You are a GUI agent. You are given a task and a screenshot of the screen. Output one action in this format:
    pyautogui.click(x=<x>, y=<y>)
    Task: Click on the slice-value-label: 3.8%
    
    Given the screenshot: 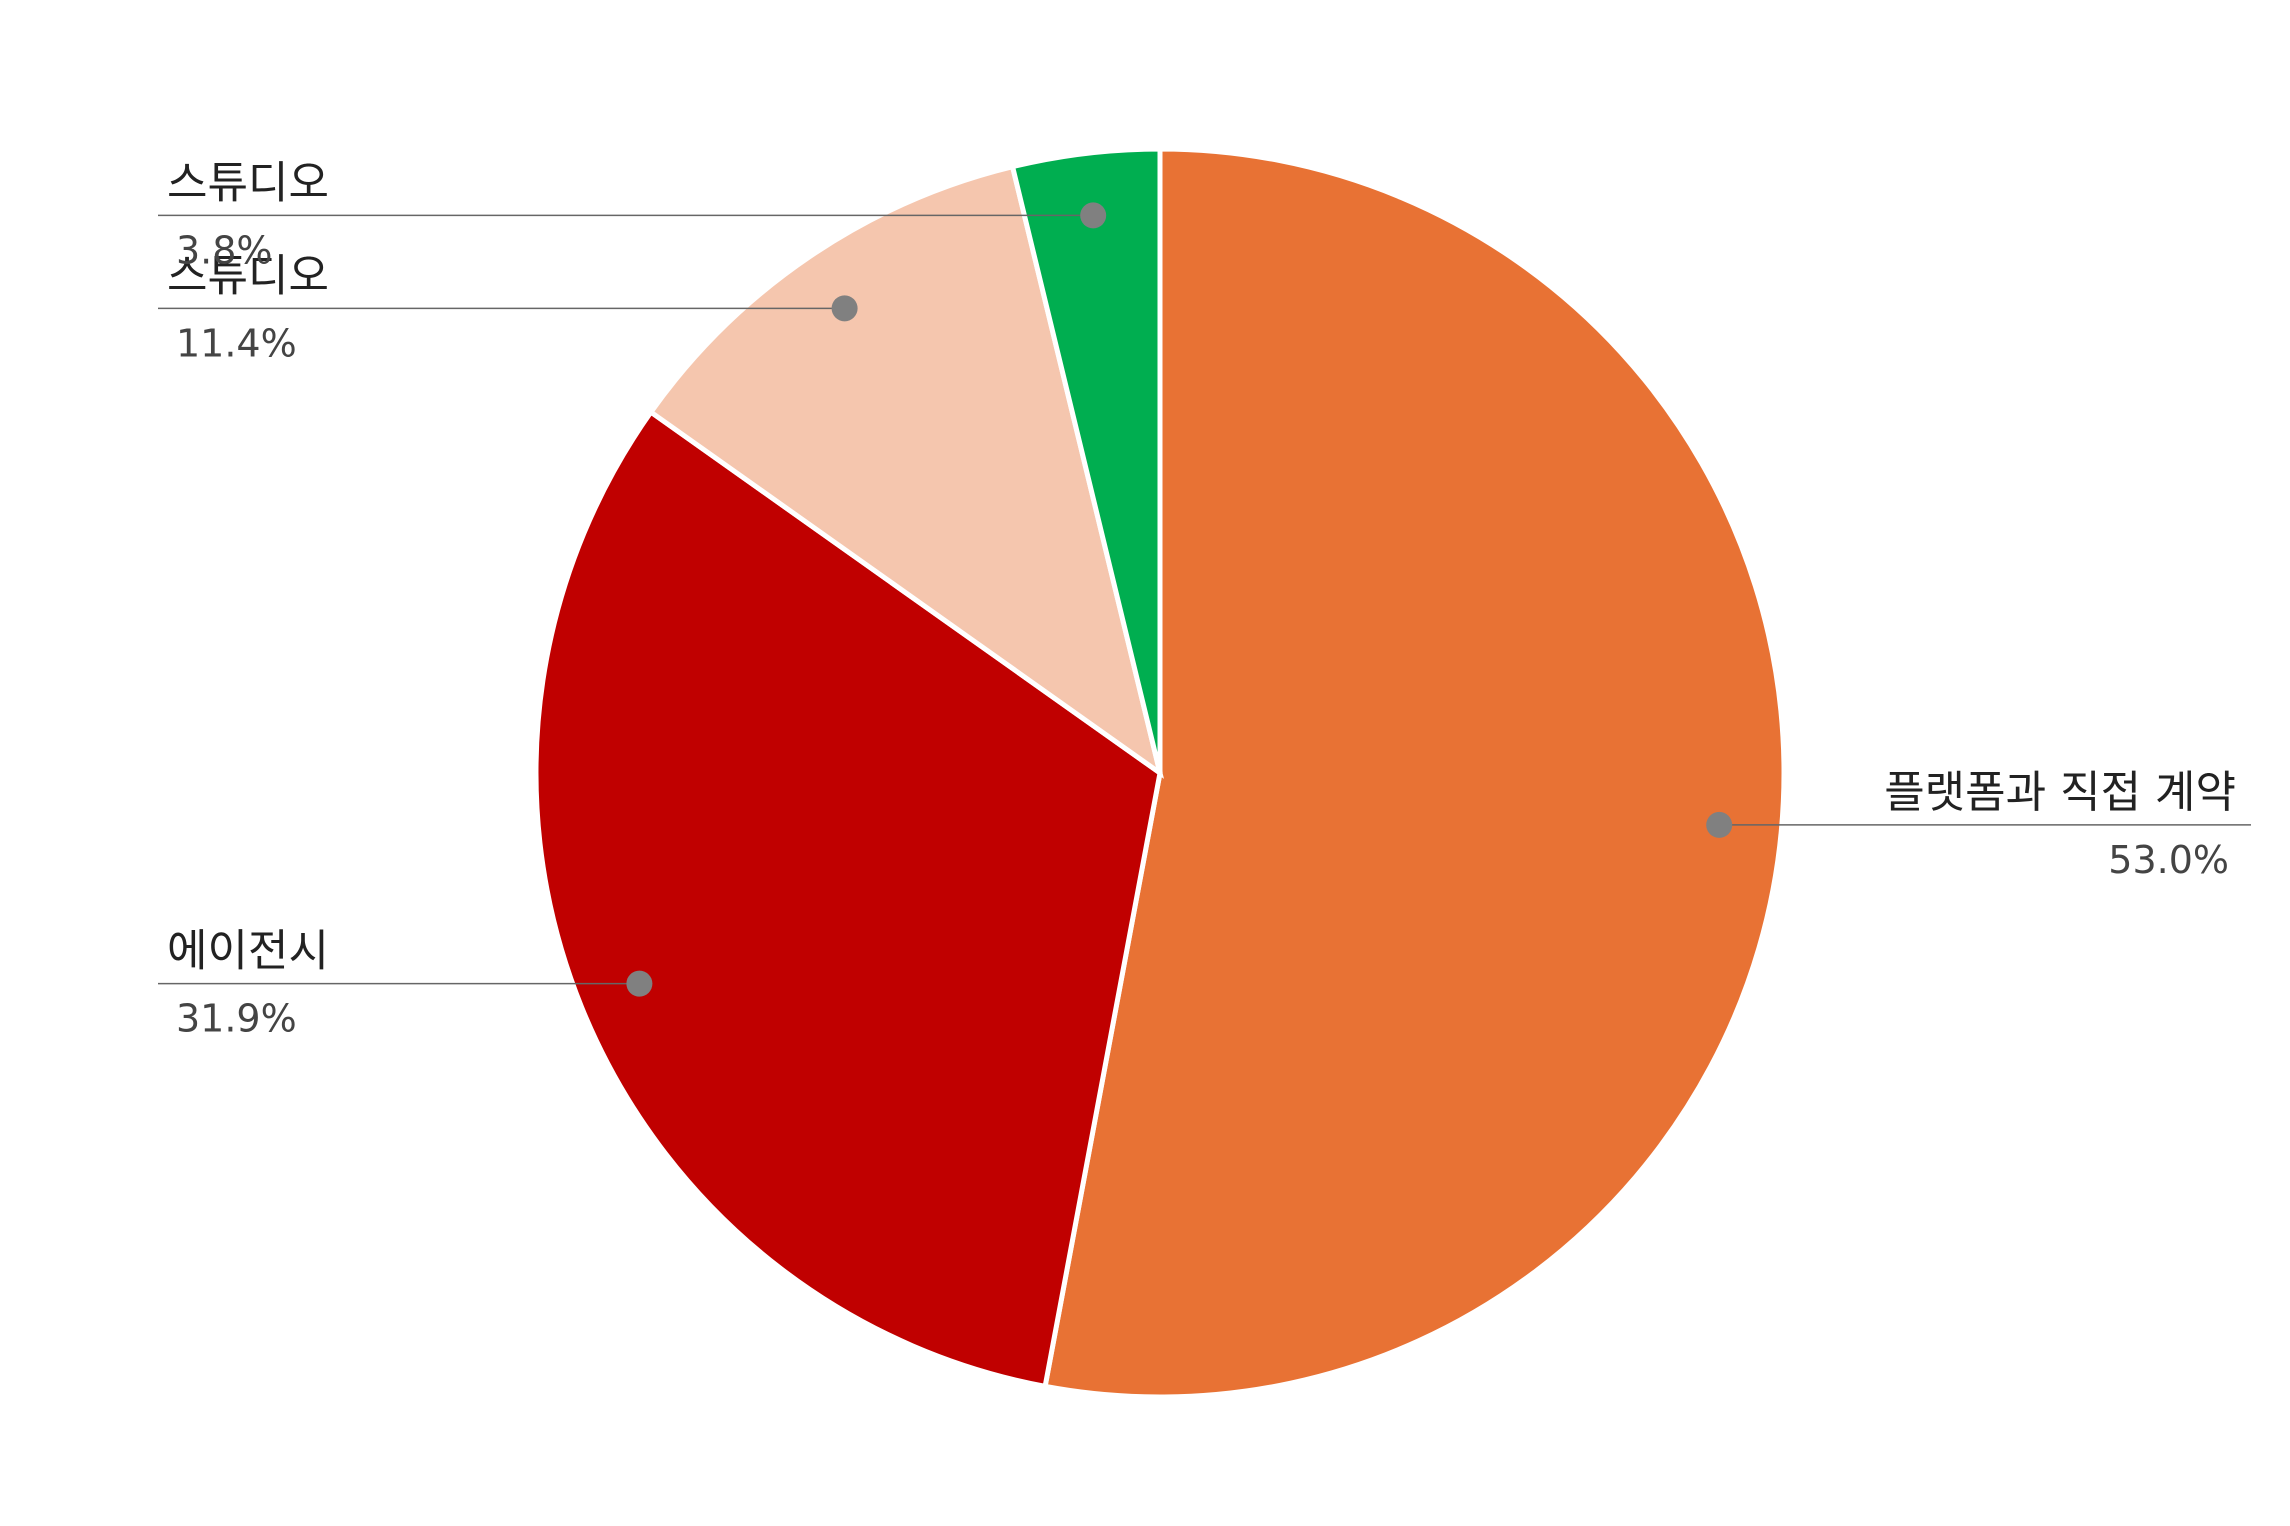 What is the action you would take?
    pyautogui.click(x=224, y=250)
    